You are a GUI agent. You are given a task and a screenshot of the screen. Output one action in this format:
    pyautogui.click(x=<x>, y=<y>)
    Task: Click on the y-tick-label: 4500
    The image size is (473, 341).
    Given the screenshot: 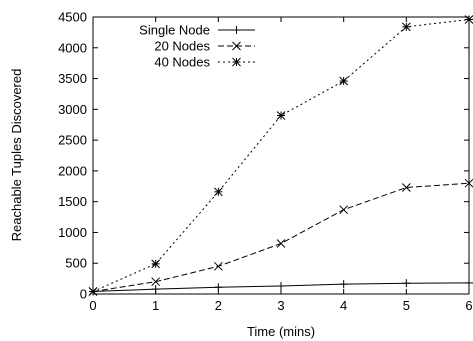 What is the action you would take?
    pyautogui.click(x=72, y=17)
    